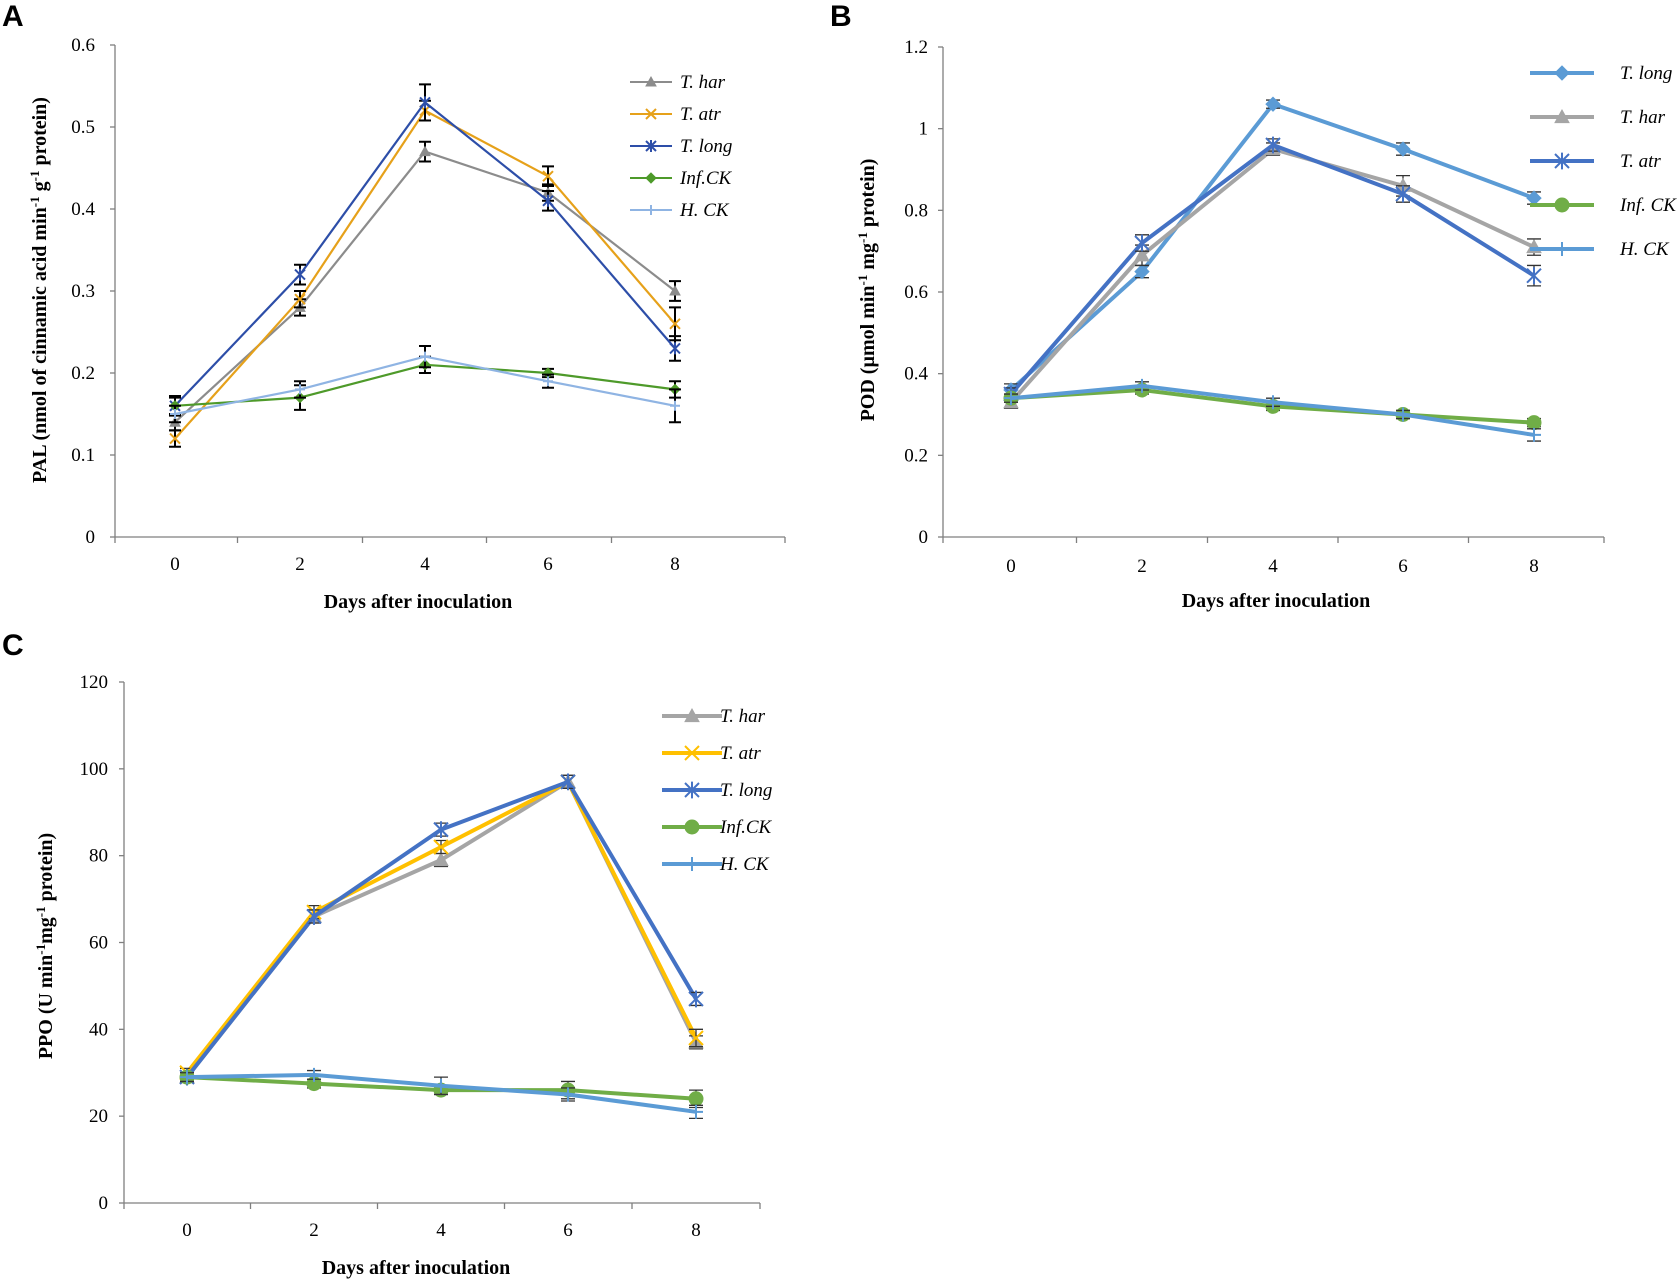 Image resolution: width=1680 pixels, height=1283 pixels. What do you see at coordinates (675, 114) in the screenshot?
I see `legend-item: T. atr` at bounding box center [675, 114].